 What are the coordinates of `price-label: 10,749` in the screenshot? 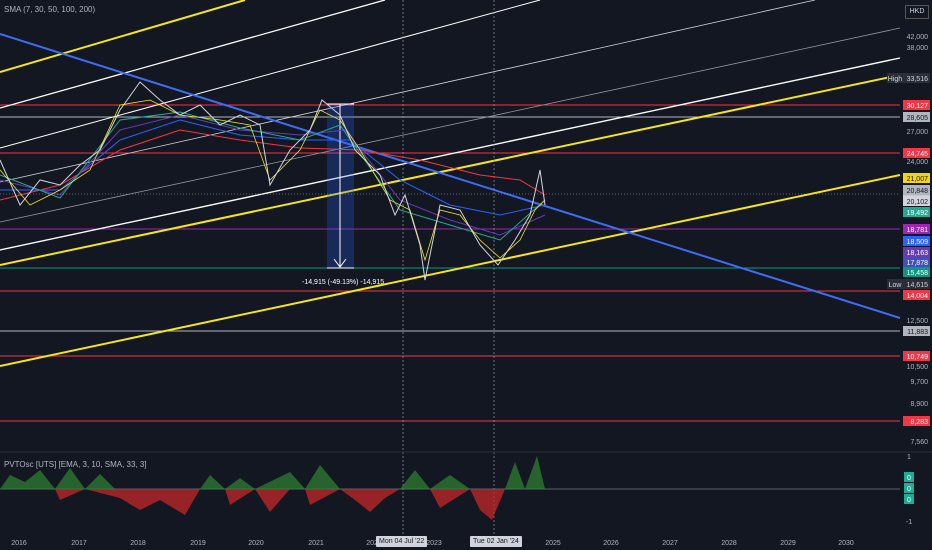 It's located at (916, 356).